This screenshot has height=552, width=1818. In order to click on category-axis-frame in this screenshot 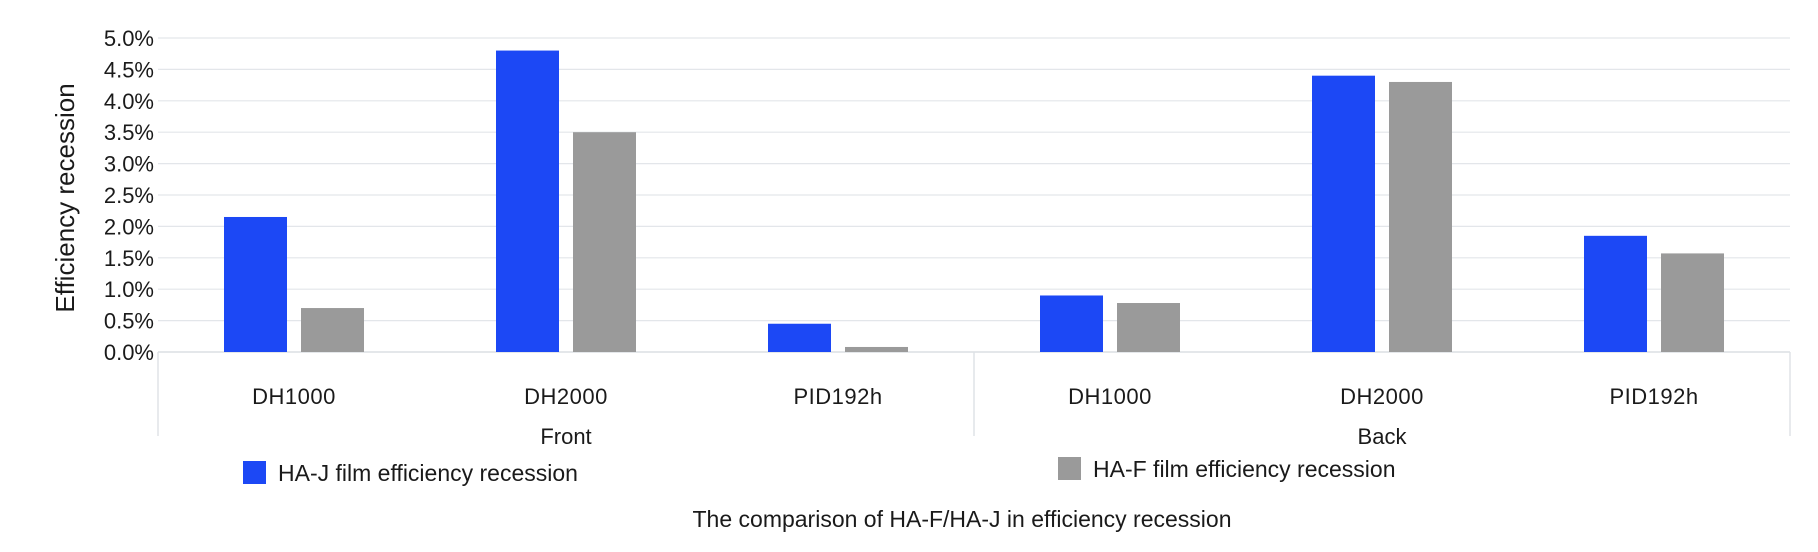, I will do `click(974, 393)`.